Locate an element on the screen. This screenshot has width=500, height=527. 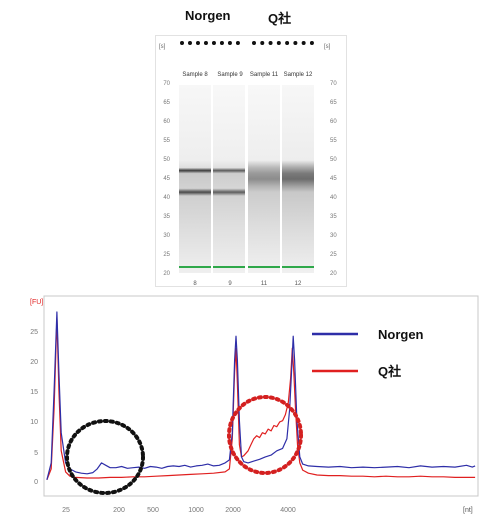
x-tick-500: 500 is located at coordinates (153, 510).